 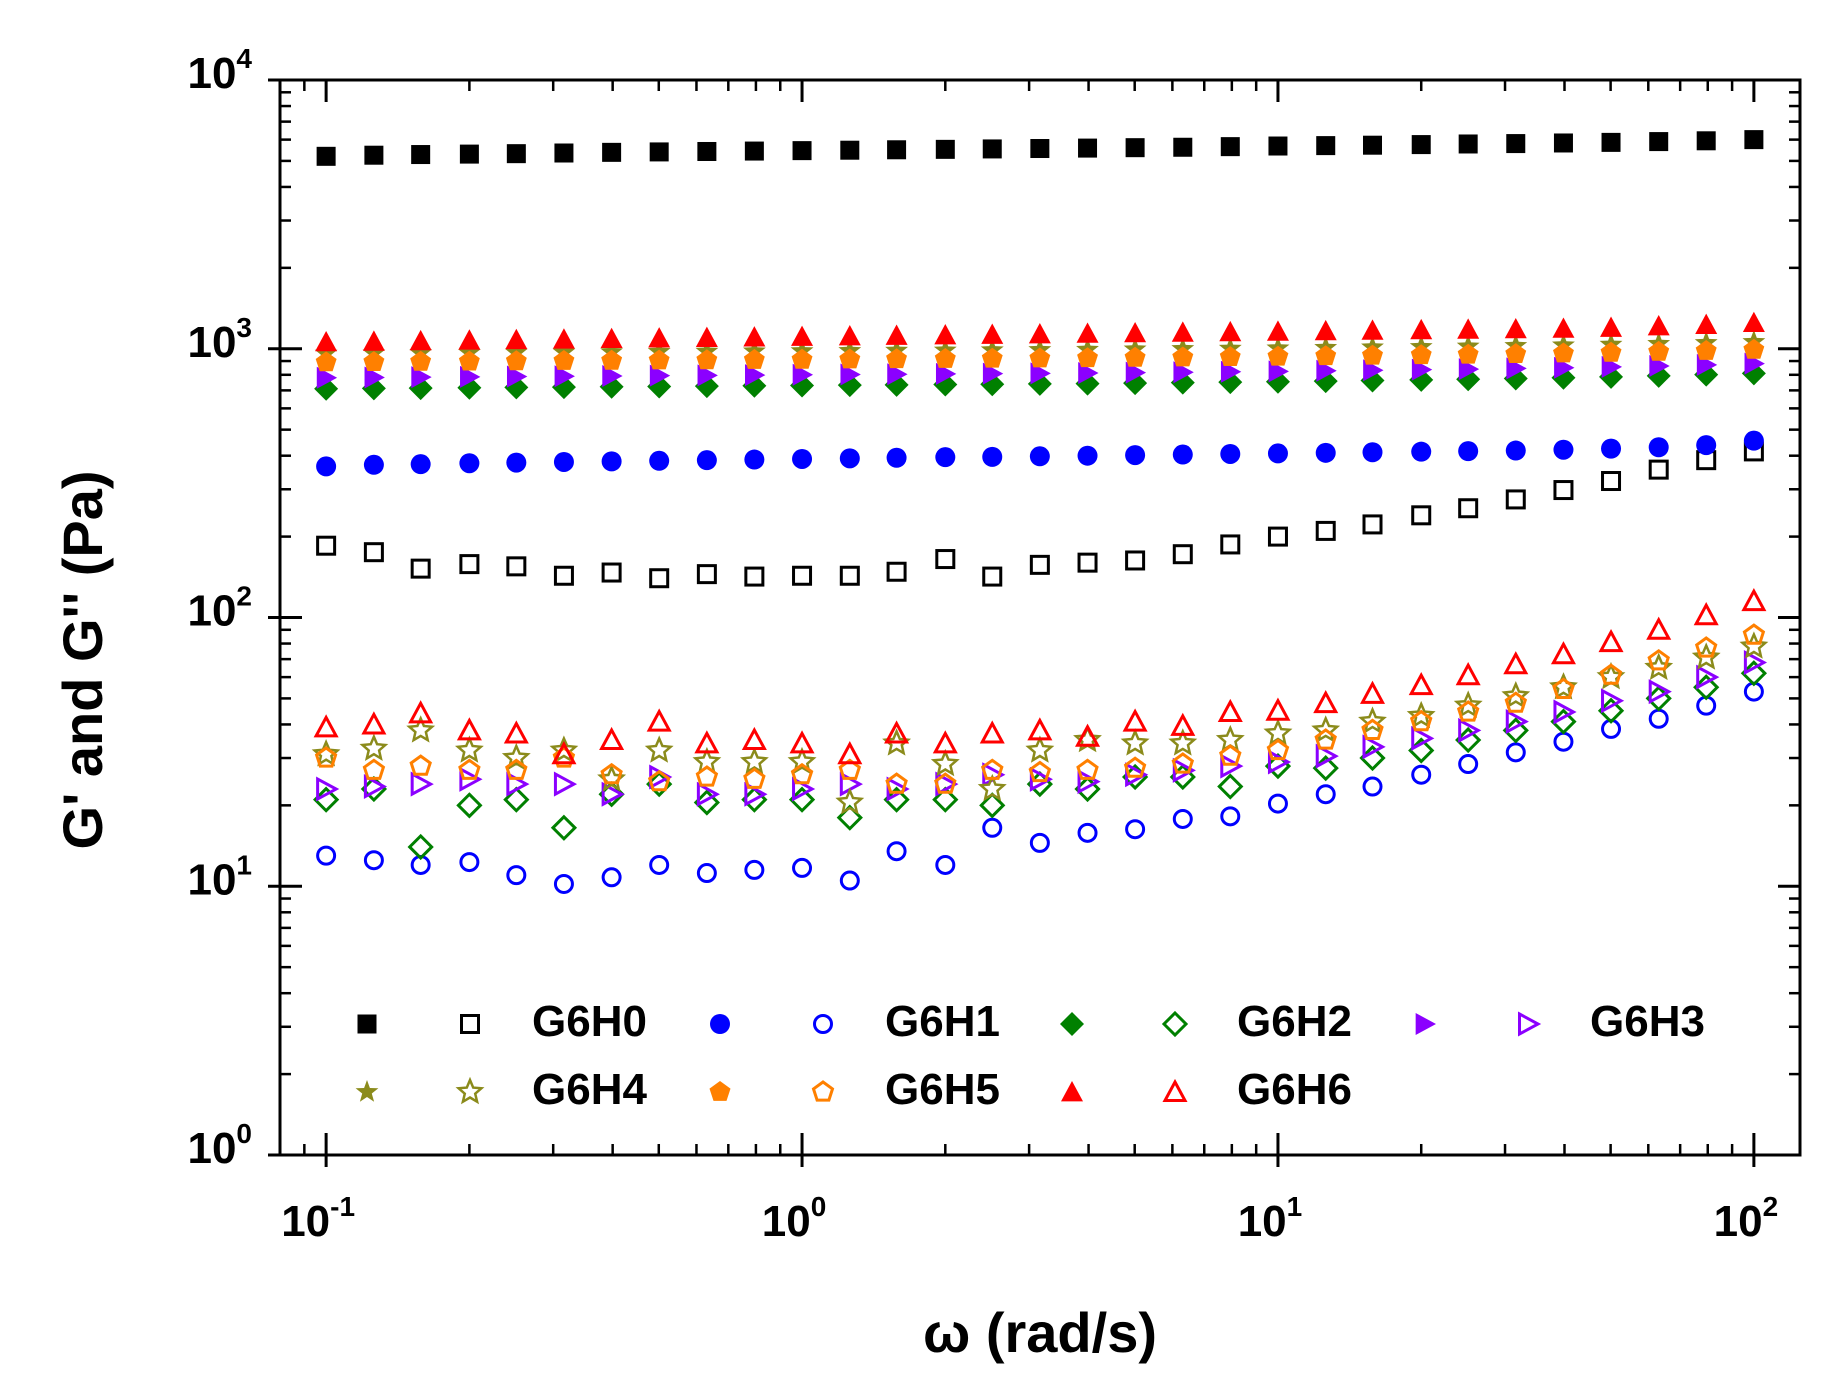 What do you see at coordinates (1040, 355) in the screenshot?
I see `series-g6h5-storage-modulus` at bounding box center [1040, 355].